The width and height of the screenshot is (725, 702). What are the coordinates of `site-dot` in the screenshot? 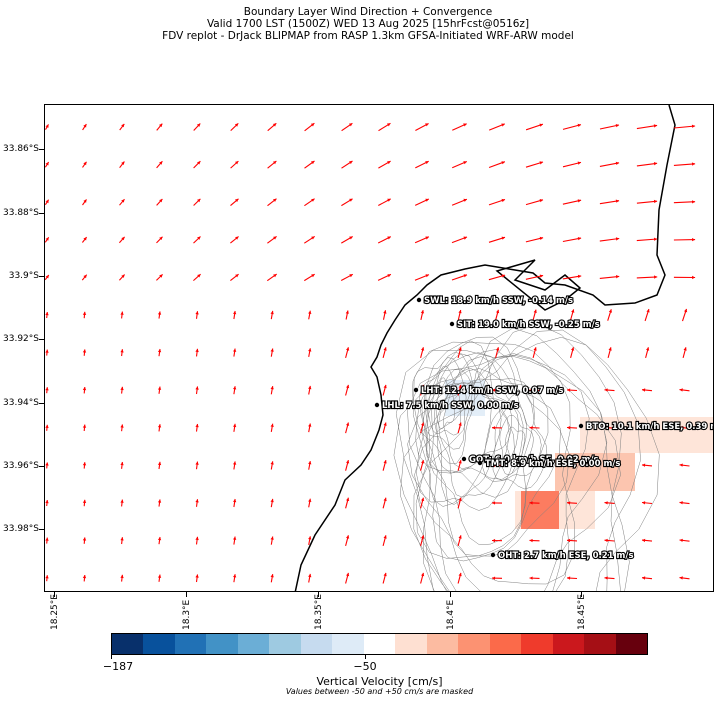 It's located at (581, 426).